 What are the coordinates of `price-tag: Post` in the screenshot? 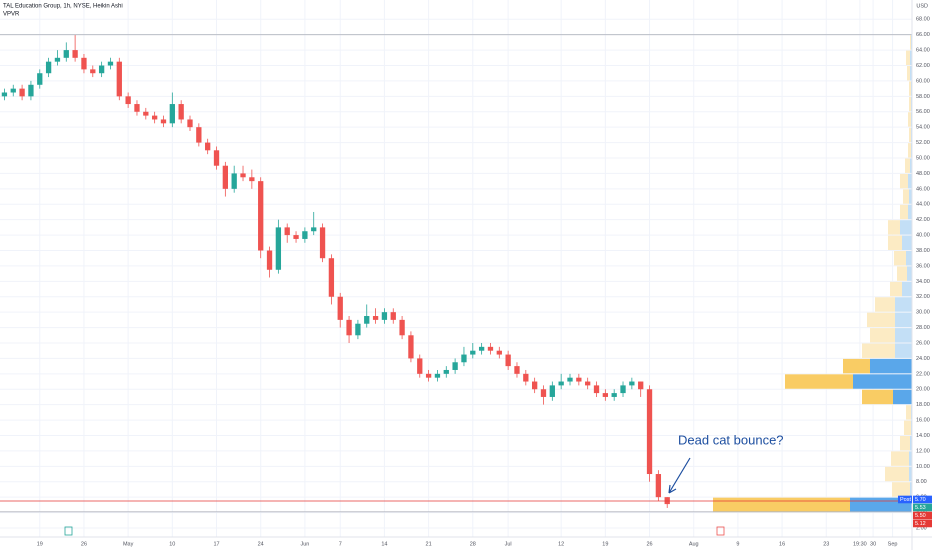 It's located at (905, 500).